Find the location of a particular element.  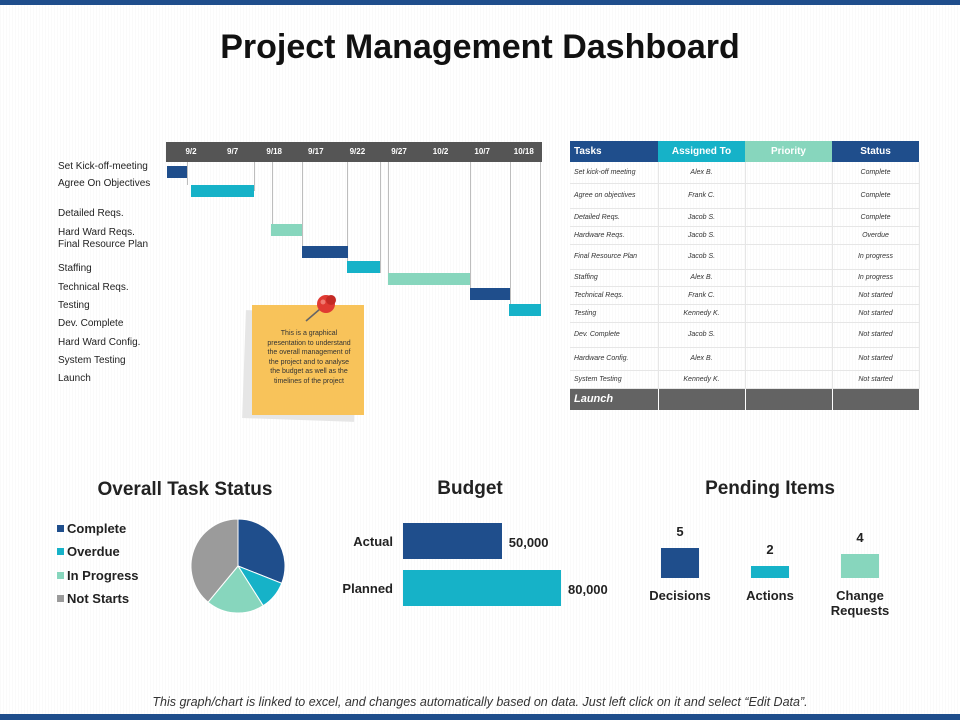

pending-value-label: 4 is located at coordinates (860, 537).